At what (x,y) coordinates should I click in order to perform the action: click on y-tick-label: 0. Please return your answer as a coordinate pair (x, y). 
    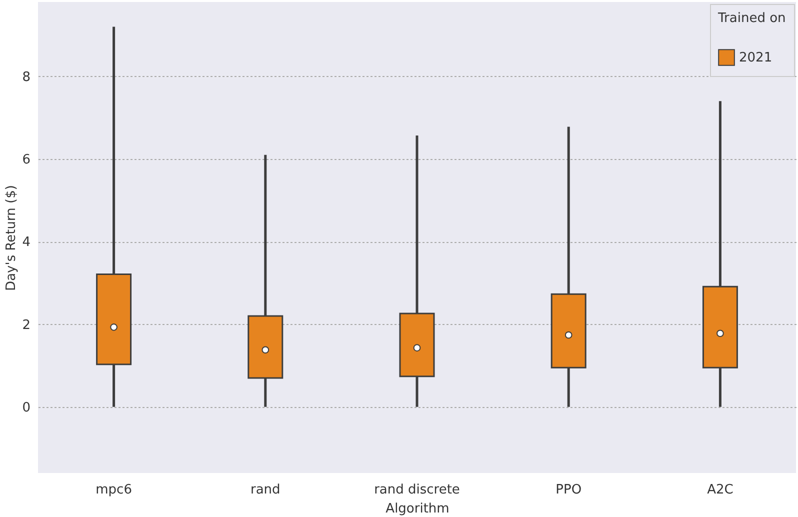
    Looking at the image, I should click on (26, 408).